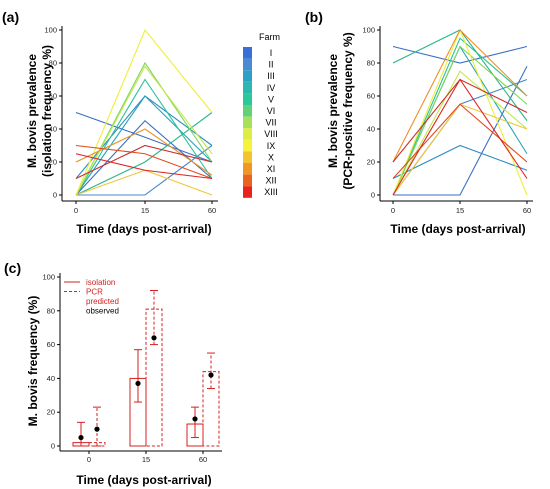  What do you see at coordinates (89, 459) in the screenshot?
I see `x-tick-label-c: 0` at bounding box center [89, 459].